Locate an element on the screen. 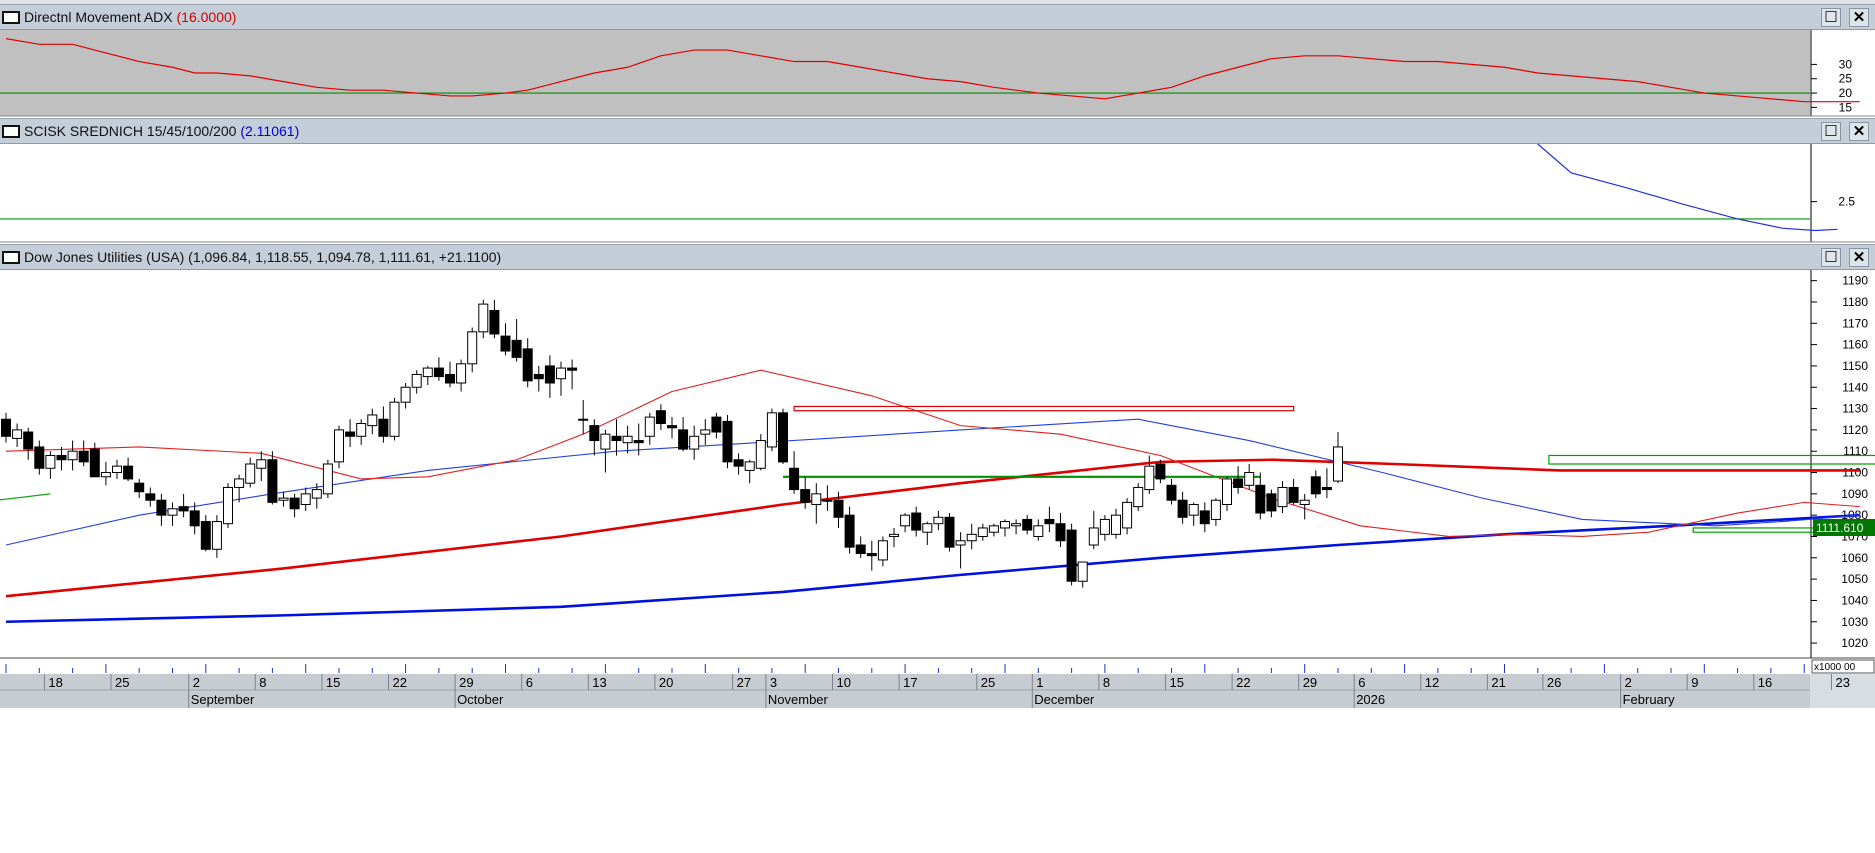 The image size is (1875, 853). date-axis is located at coordinates (905, 691).